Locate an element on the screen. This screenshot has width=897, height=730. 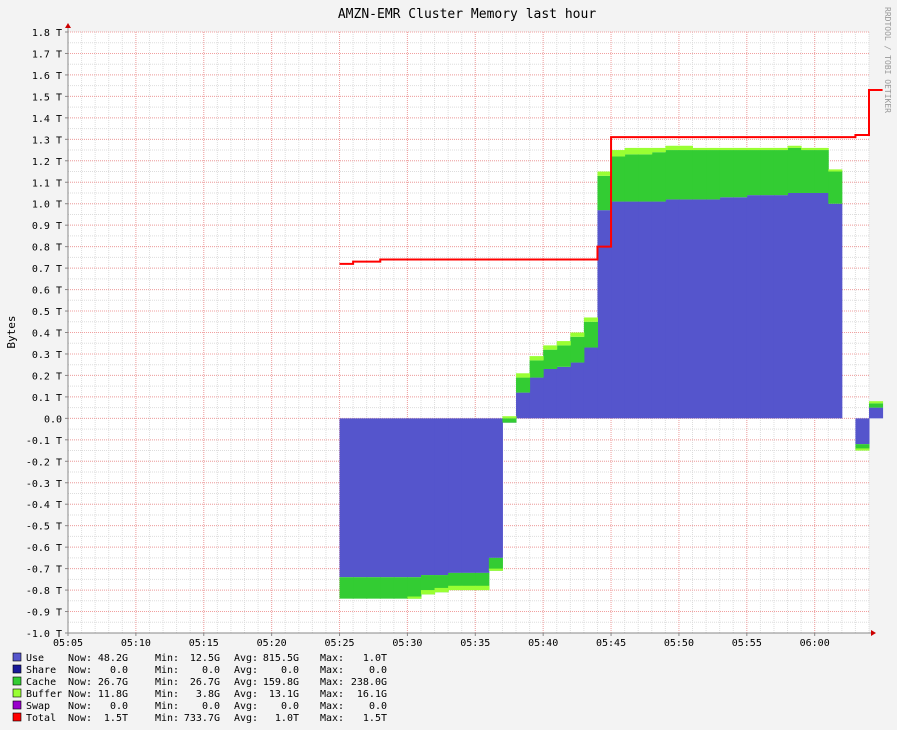
y-tick-label: 0.4 T is located at coordinates (47, 334).